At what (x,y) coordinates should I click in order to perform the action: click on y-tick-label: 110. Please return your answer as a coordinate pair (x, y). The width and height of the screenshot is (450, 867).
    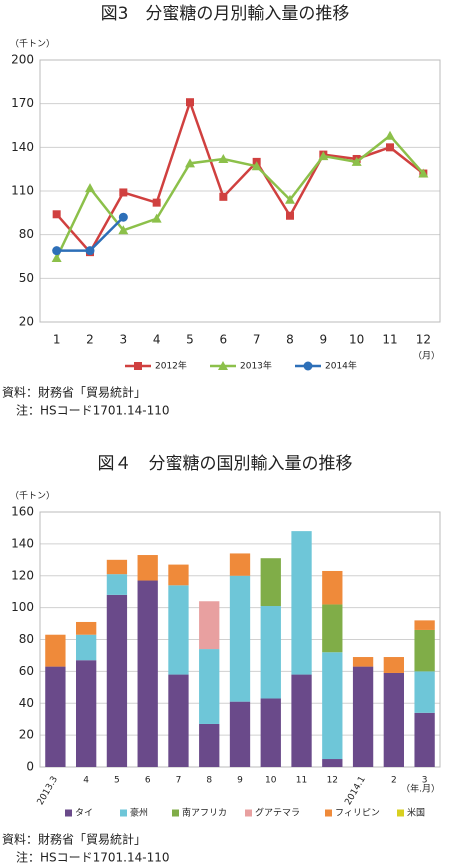
    Looking at the image, I should click on (22, 191).